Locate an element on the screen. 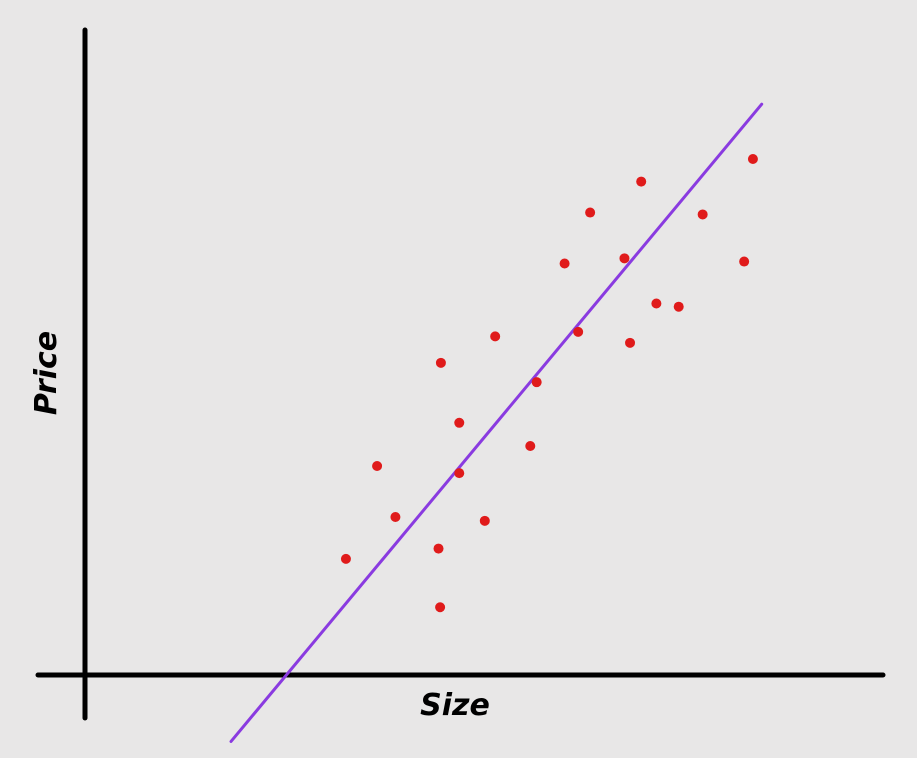  y-axis-label: Price is located at coordinates (46, 373).